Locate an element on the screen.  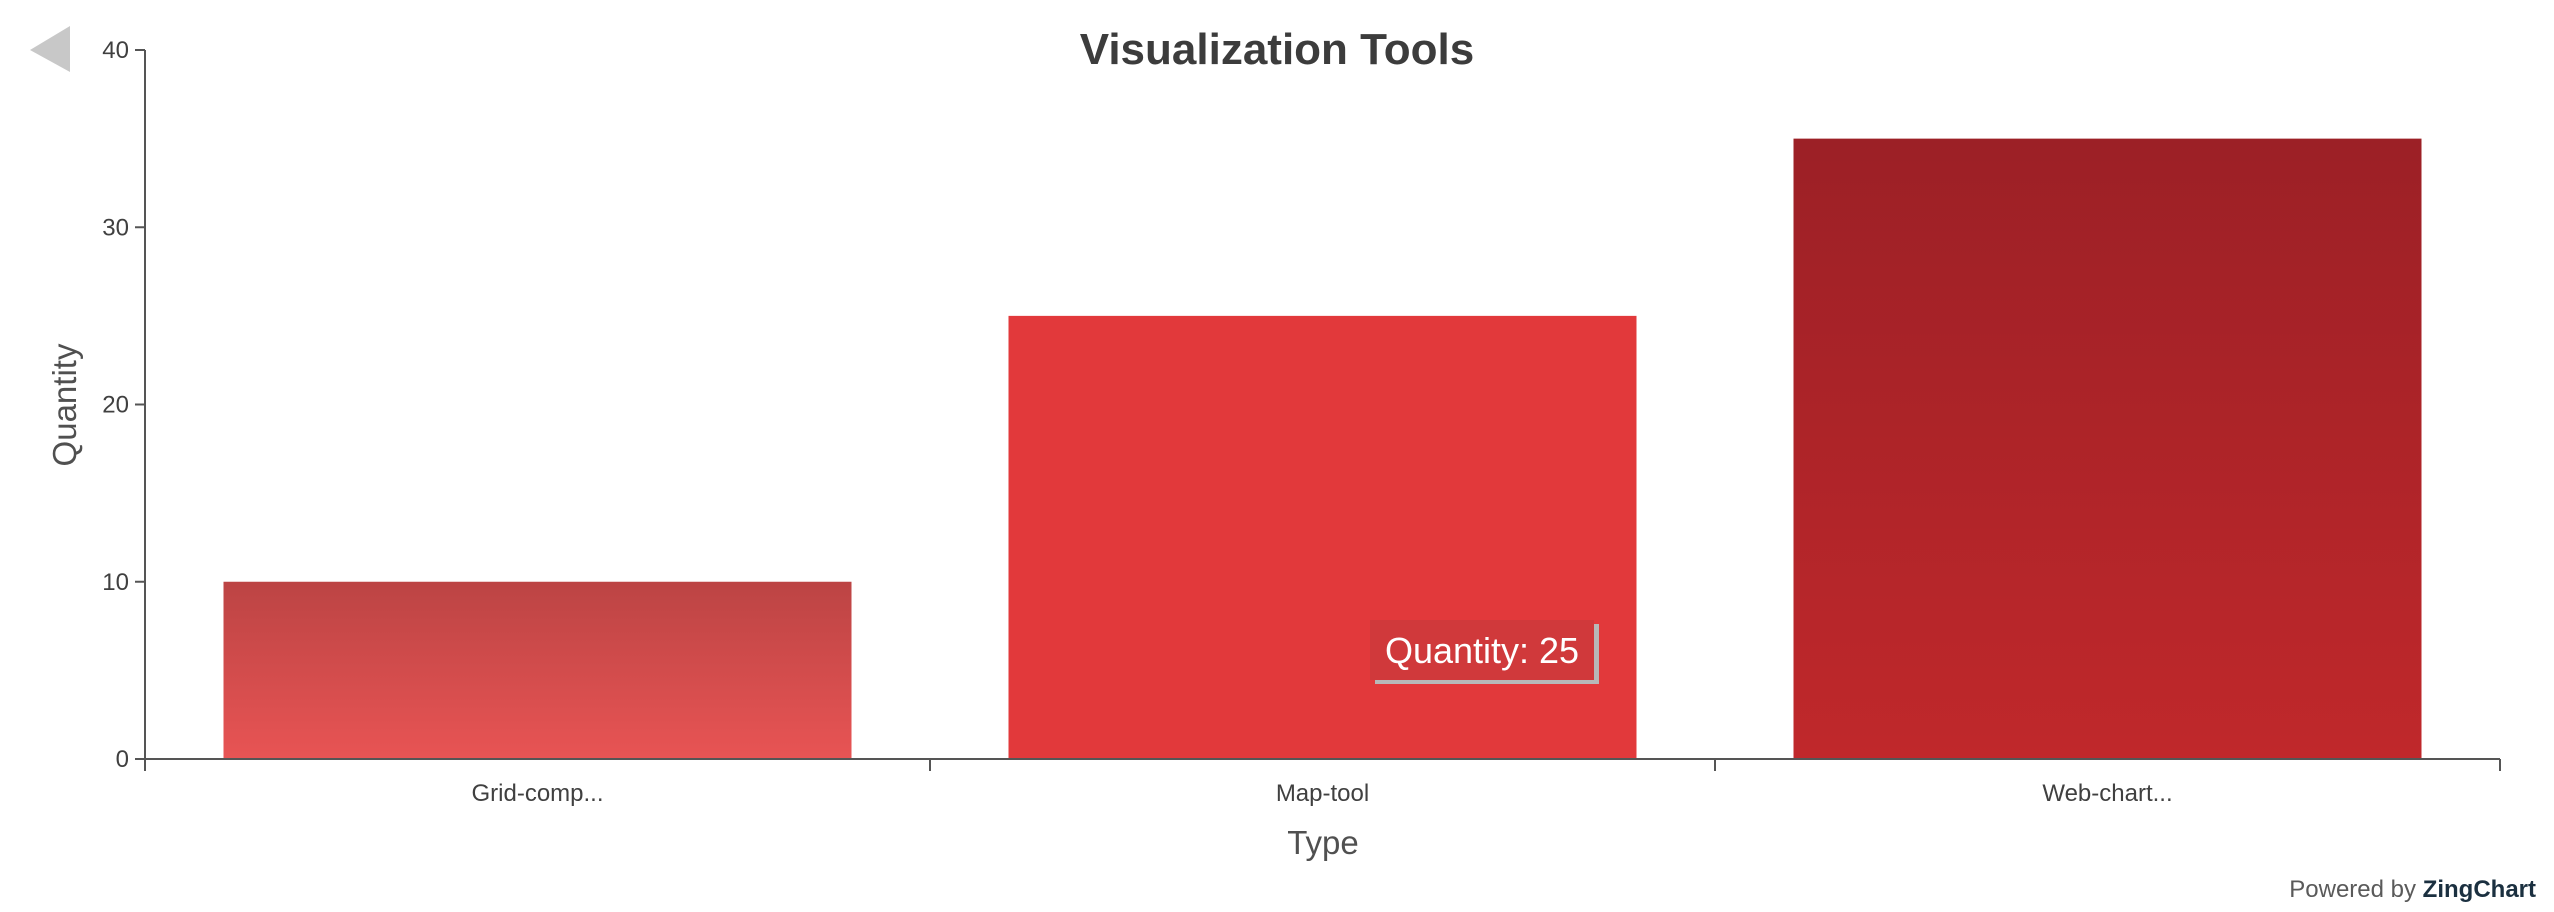
credit: Powered by ZingChart is located at coordinates (2412, 890).